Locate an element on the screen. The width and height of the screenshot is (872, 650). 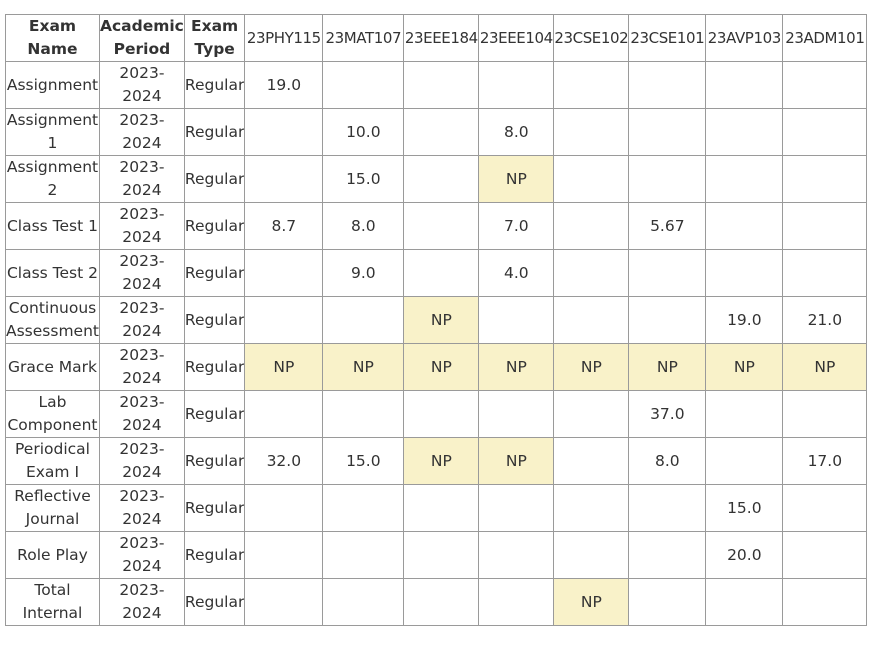
exam-name-cell: Assignment 1 is located at coordinates (52, 132).